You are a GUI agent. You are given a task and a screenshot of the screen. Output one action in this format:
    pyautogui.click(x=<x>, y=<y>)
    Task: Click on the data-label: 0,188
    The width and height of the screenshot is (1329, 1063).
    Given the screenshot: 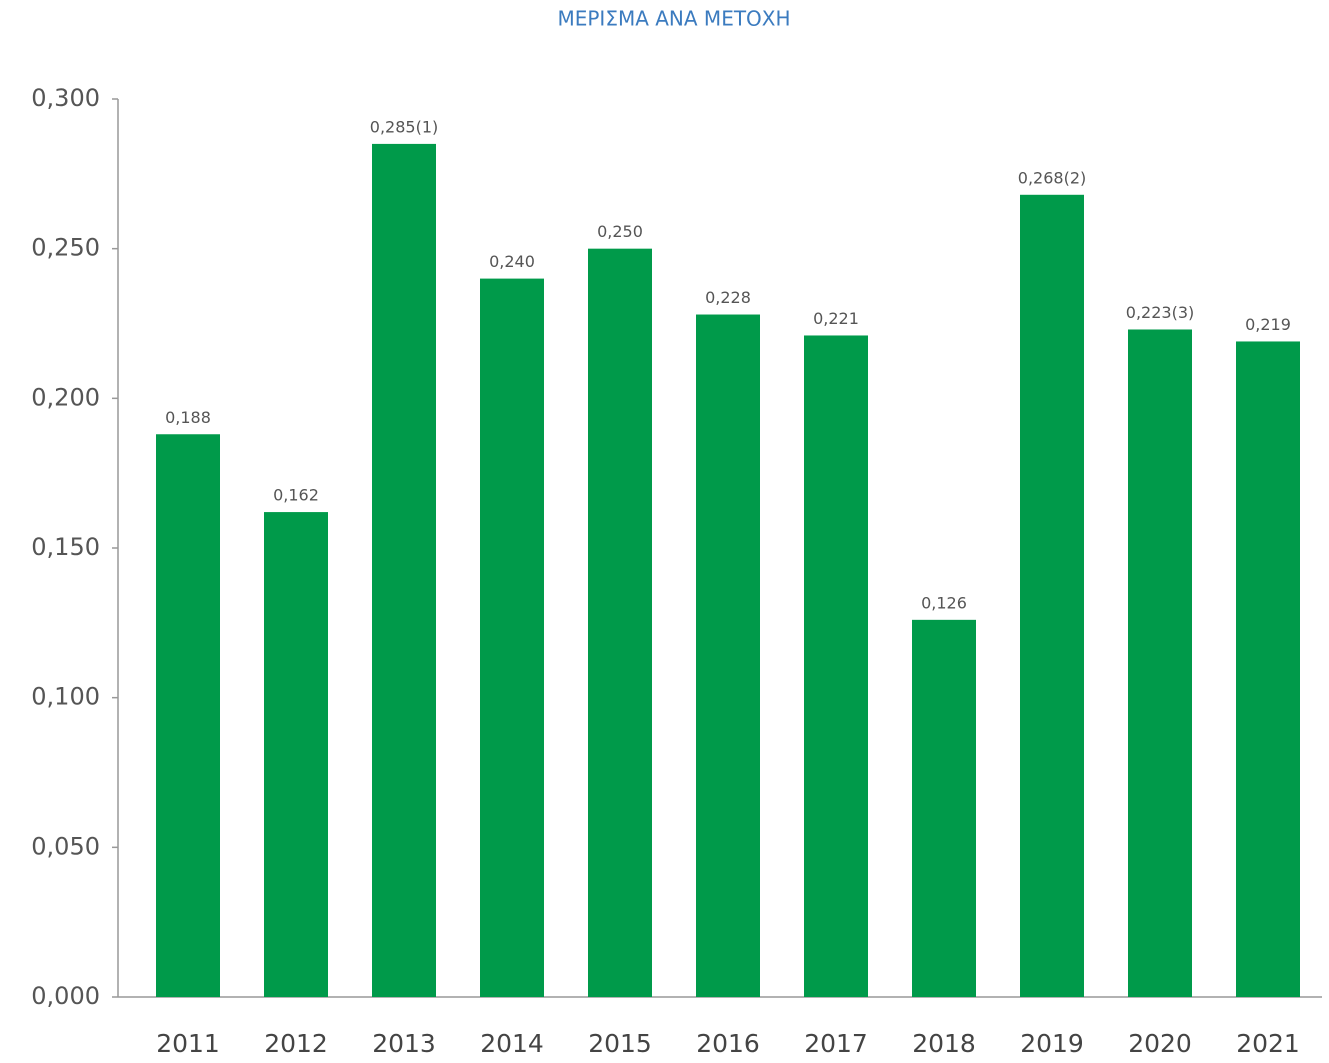 What is the action you would take?
    pyautogui.click(x=188, y=417)
    